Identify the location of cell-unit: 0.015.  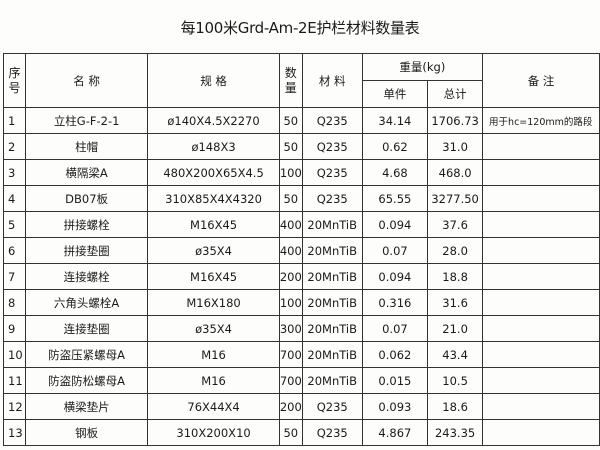
(395, 380).